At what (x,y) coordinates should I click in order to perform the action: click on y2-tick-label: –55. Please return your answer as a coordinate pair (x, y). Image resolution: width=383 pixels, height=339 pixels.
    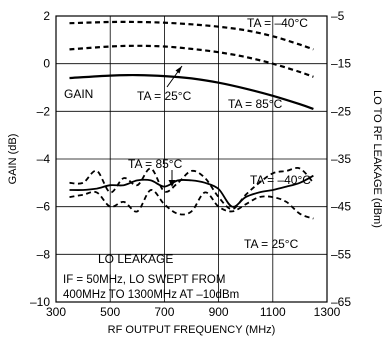
    Looking at the image, I should click on (341, 254).